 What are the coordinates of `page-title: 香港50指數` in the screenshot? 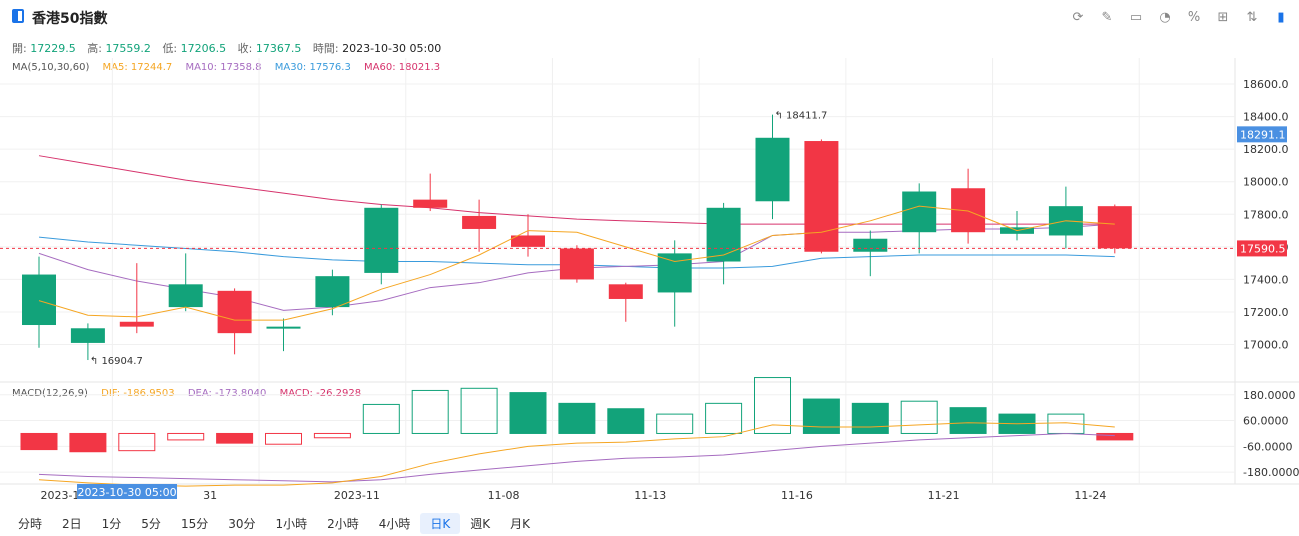 It's located at (70, 19).